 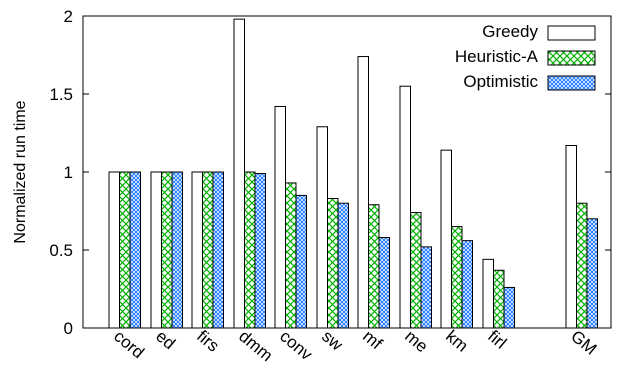 I want to click on x-tick-label-km: km, so click(x=457, y=341).